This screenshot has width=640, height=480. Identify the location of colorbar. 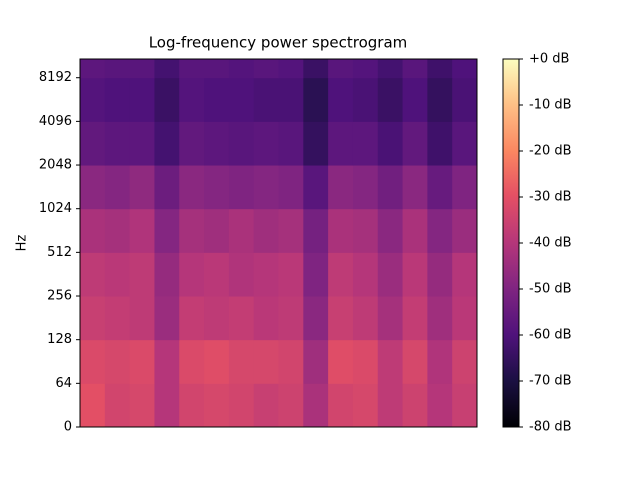
(511, 243).